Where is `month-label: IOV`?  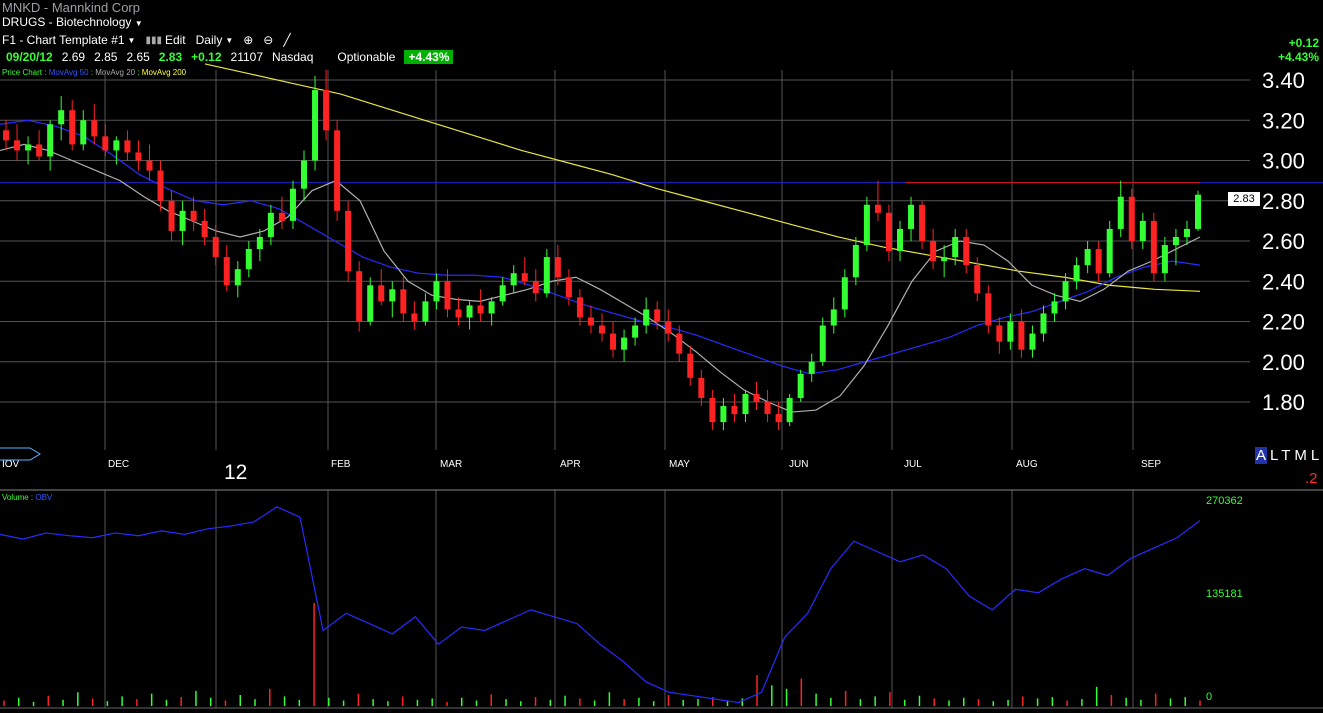 month-label: IOV is located at coordinates (11, 464).